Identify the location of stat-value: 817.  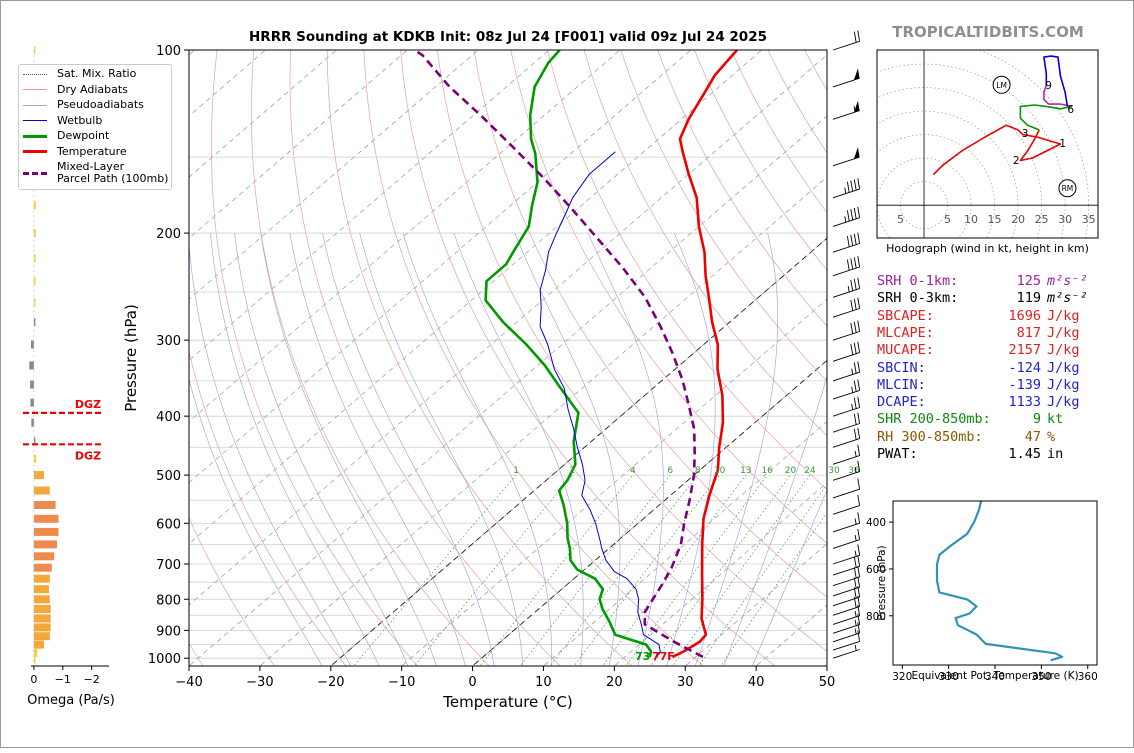
(1029, 333).